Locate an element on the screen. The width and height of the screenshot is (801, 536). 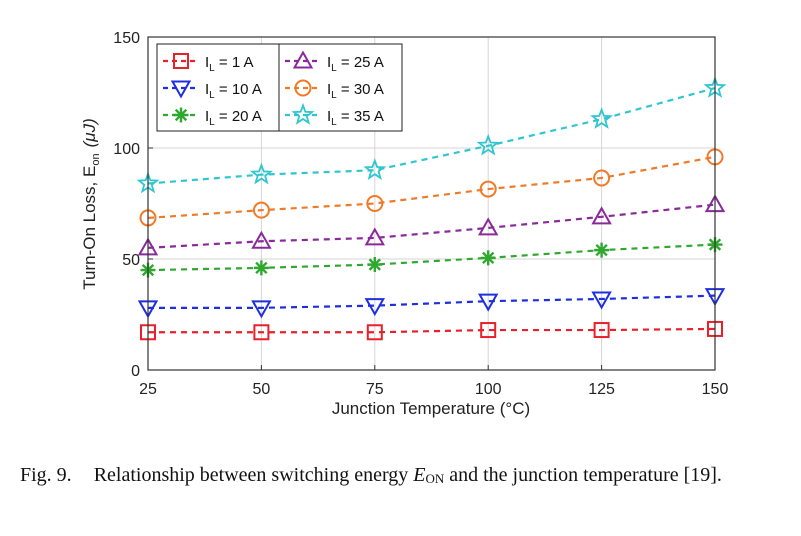
legend-entry-label: IL = 10 A is located at coordinates (233, 91).